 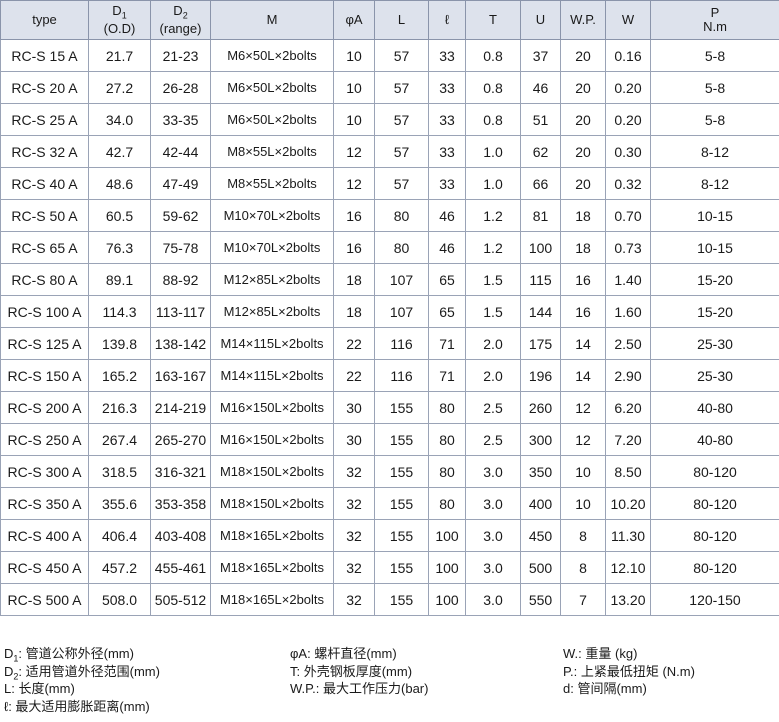 I want to click on table-cell: M16×150L×2bolts, so click(x=272, y=407).